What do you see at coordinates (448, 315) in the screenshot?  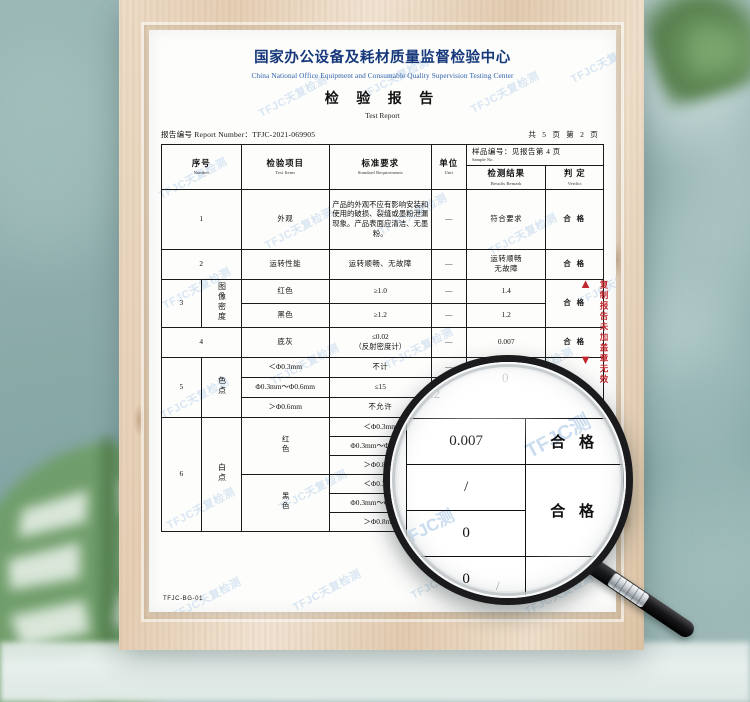 I see `row3-sub2-unit: —` at bounding box center [448, 315].